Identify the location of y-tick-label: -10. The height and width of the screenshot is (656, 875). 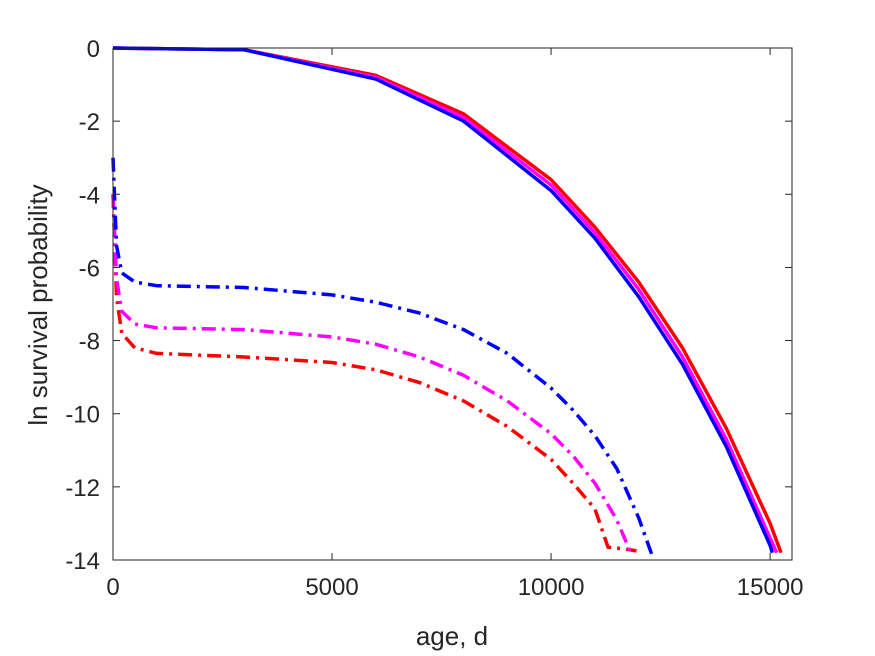
(82, 415).